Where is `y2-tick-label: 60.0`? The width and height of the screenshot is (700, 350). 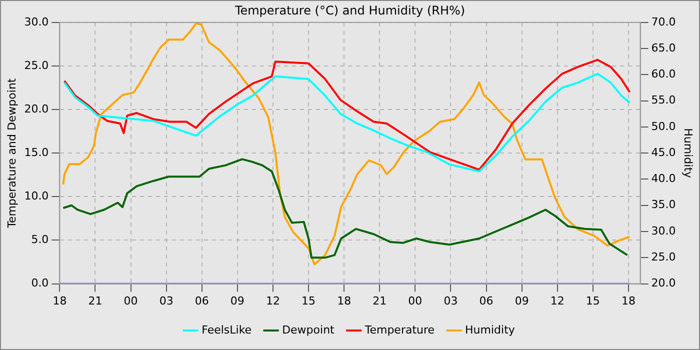
y2-tick-label: 60.0 is located at coordinates (663, 74).